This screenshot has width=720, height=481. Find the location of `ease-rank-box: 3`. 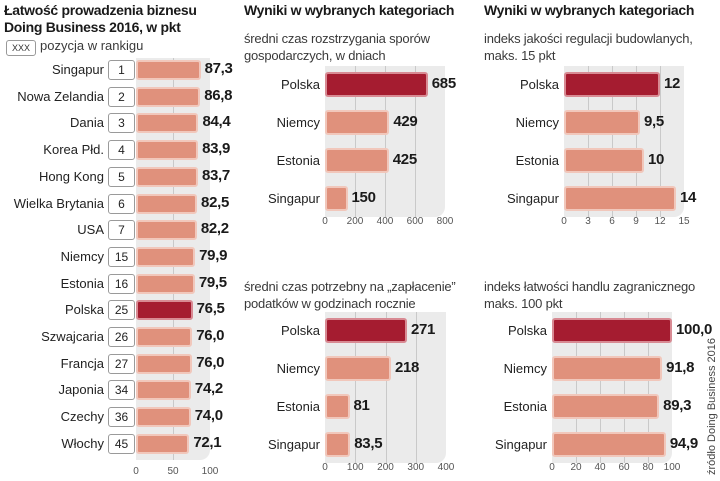

ease-rank-box: 3 is located at coordinates (121, 123).